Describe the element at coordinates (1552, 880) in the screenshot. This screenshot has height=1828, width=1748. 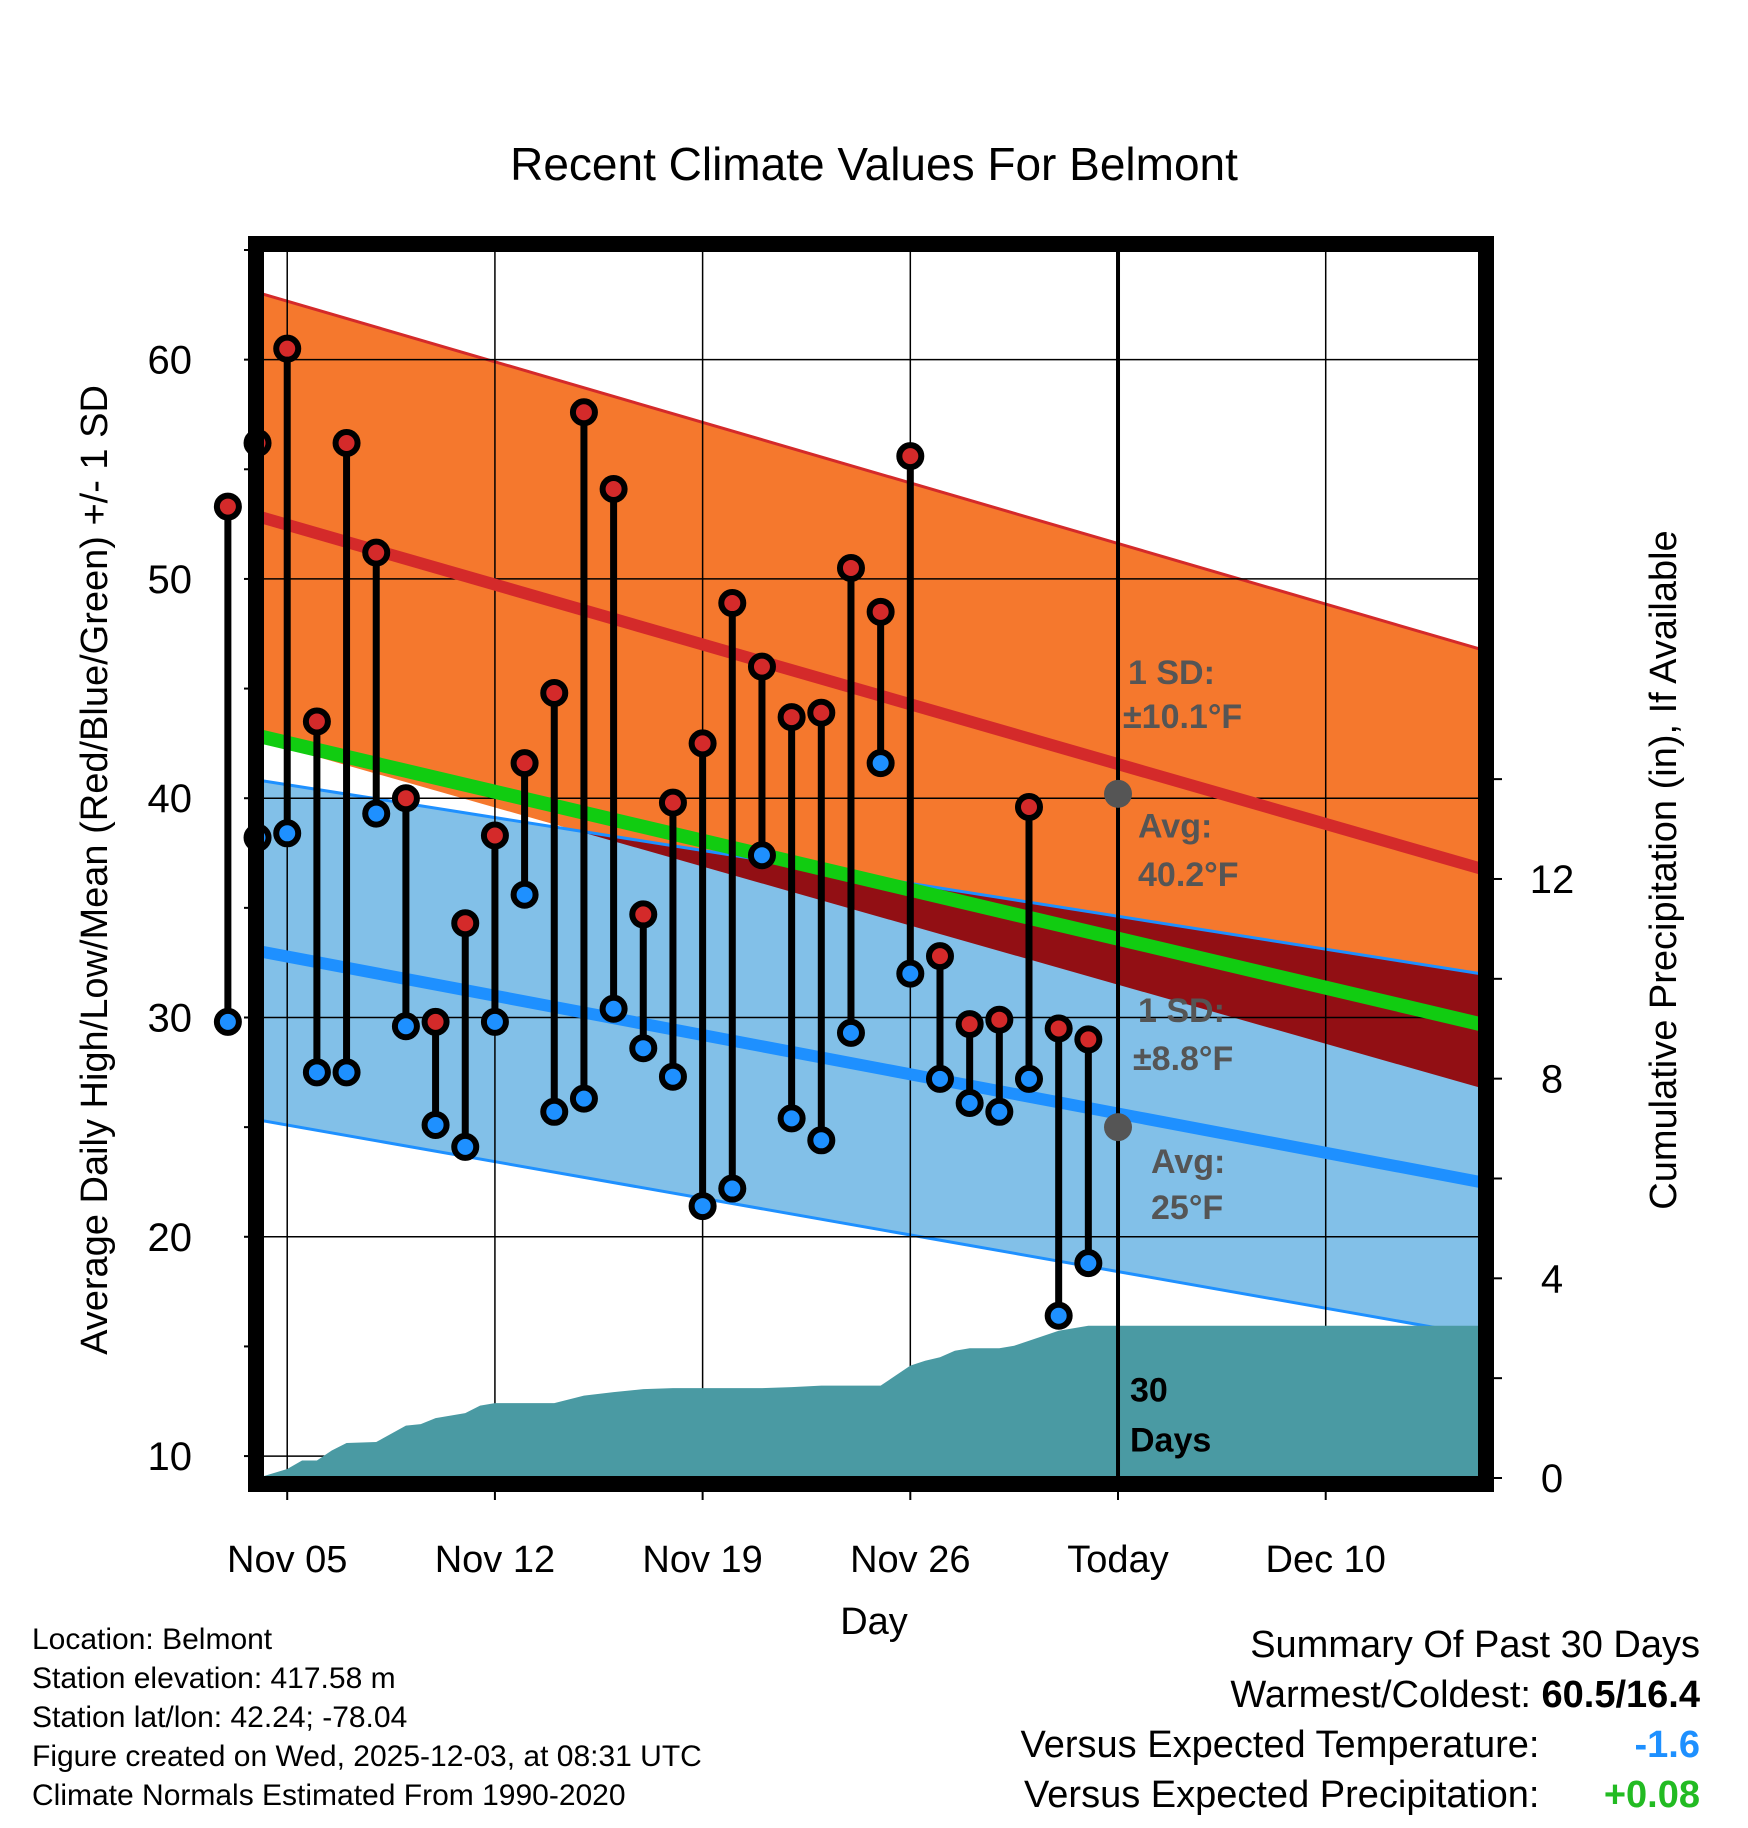
I see `y-right-tick-label: 12` at that location.